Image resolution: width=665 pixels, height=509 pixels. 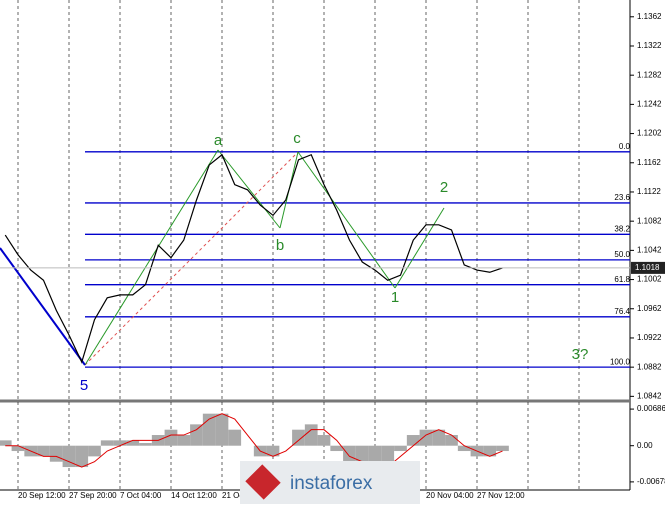 I want to click on x-tick-label: 27 Nov 12:00, so click(x=501, y=495).